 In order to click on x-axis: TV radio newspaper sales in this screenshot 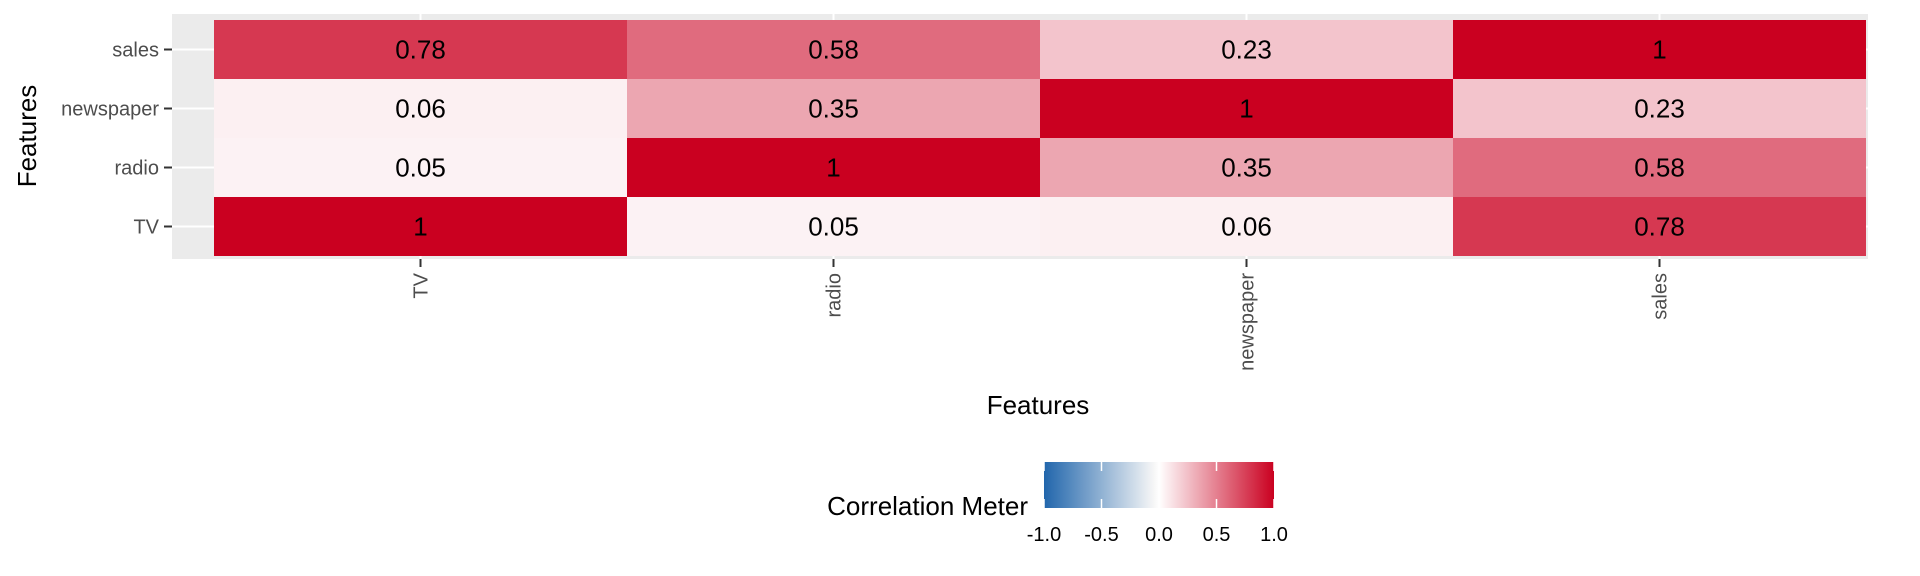, I will do `click(1041, 315)`.